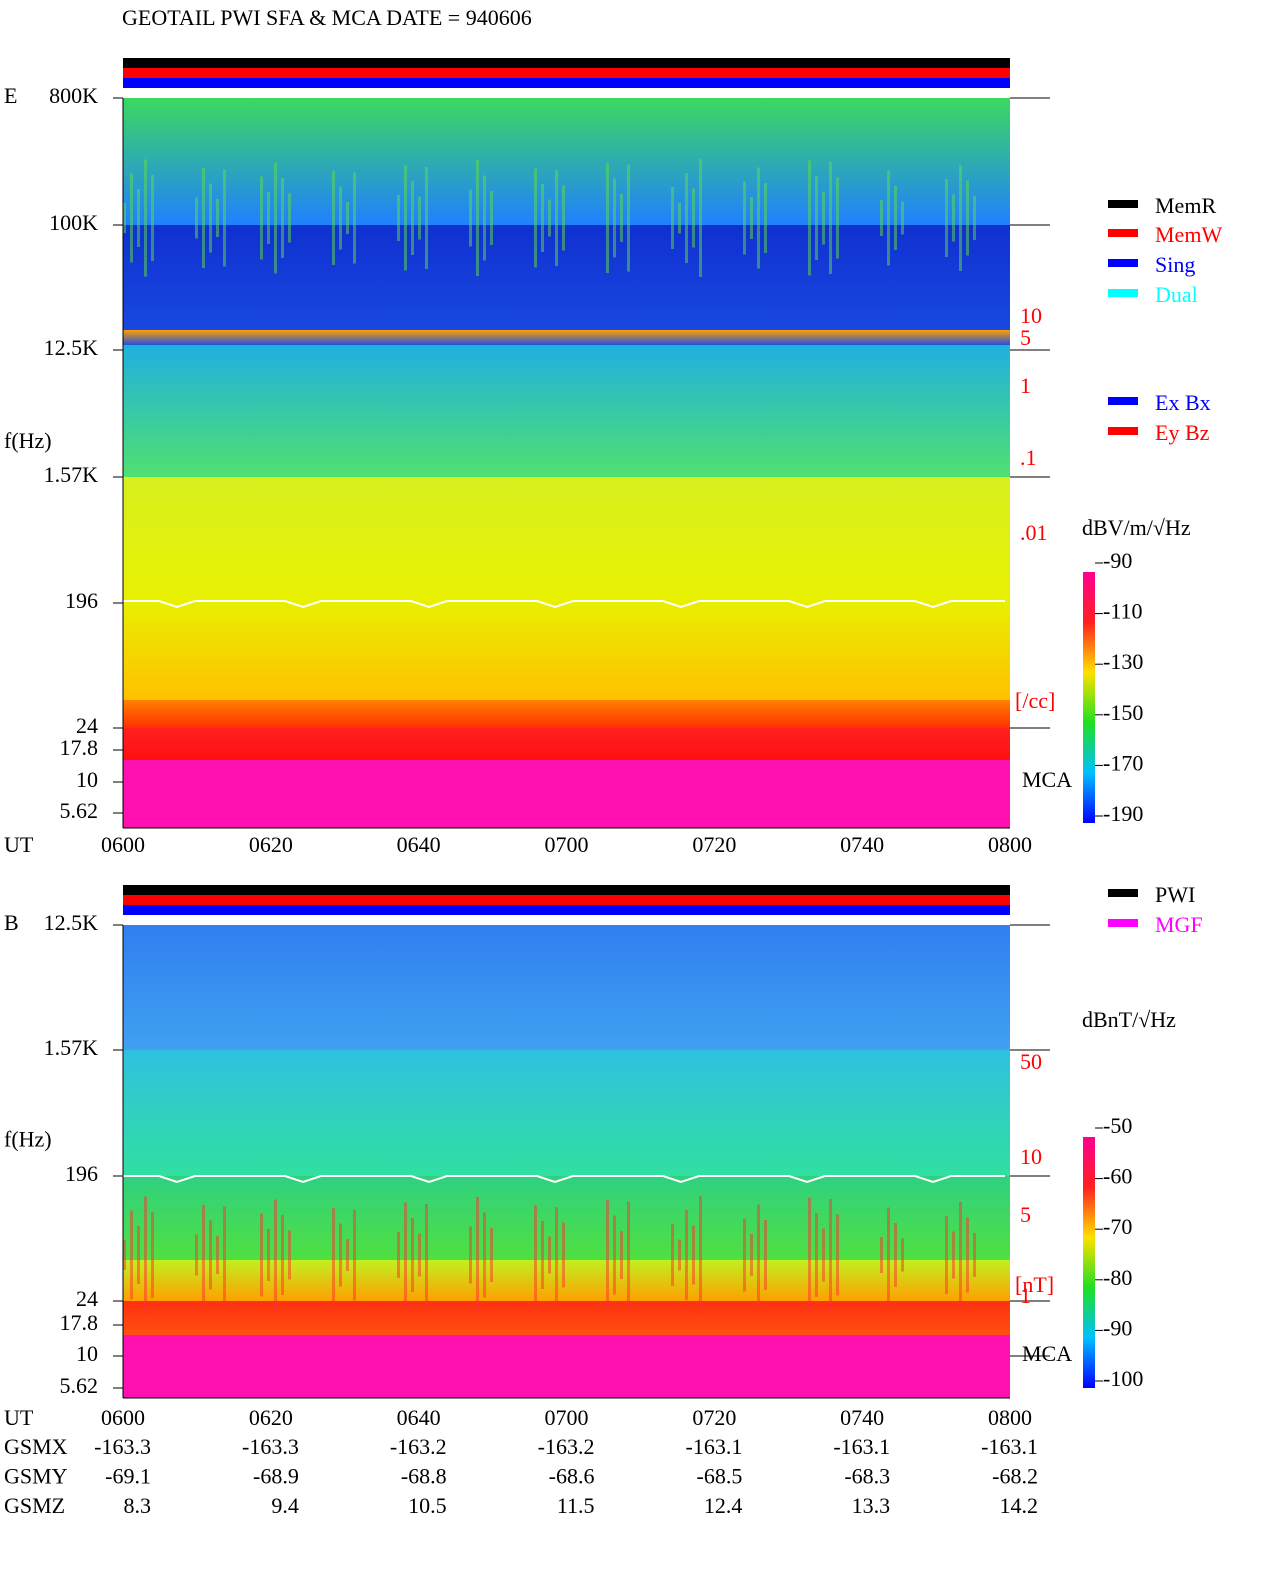 This screenshot has height=1593, width=1280. What do you see at coordinates (1089, 1262) in the screenshot?
I see `colorbar` at bounding box center [1089, 1262].